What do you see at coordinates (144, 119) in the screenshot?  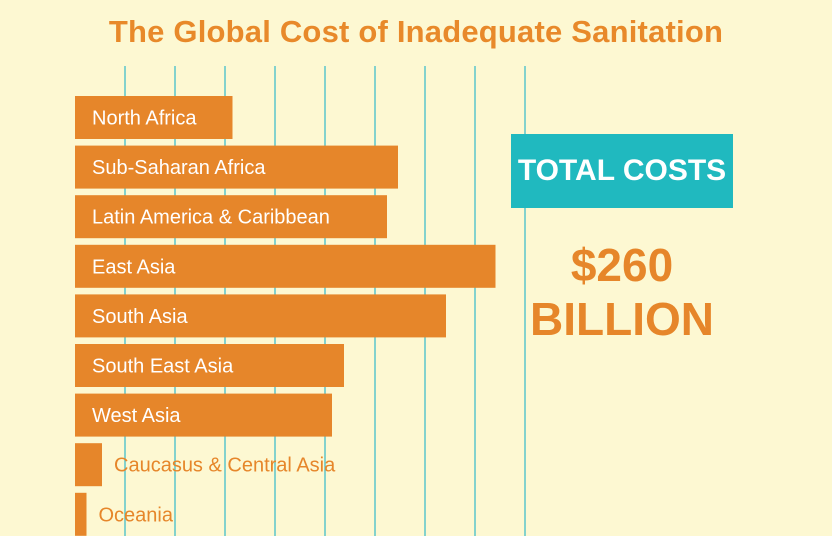 I see `bar-label: North Africa` at bounding box center [144, 119].